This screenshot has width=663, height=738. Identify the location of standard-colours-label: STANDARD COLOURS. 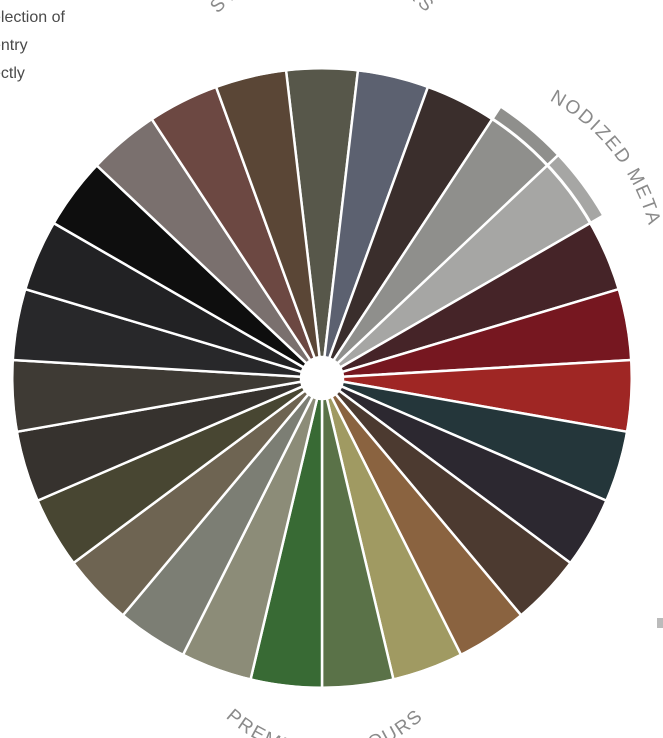
(322, 9).